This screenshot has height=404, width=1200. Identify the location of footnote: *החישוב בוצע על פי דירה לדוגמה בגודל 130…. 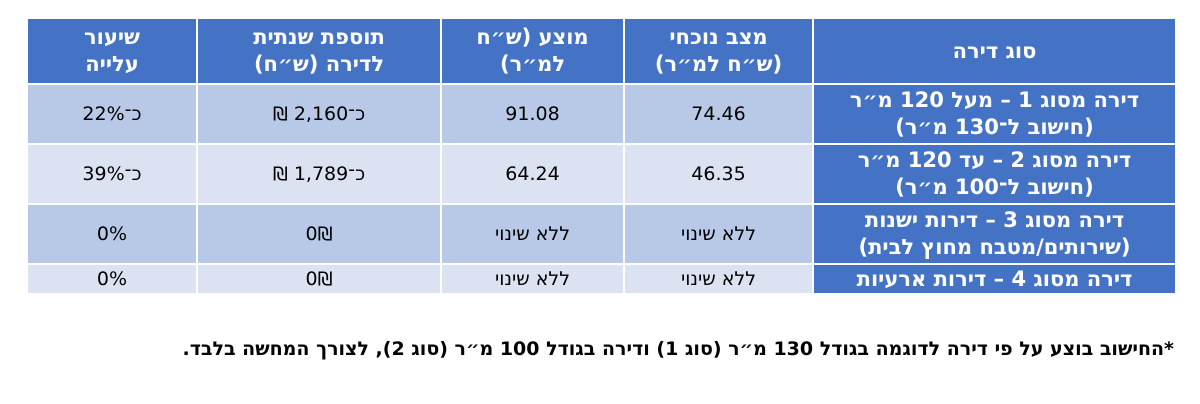
(678, 349).